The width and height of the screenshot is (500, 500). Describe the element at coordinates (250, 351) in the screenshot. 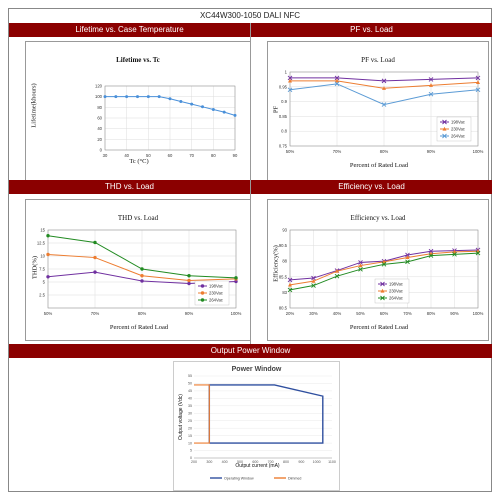

I see `section-banner-power: Output Power Window` at that location.